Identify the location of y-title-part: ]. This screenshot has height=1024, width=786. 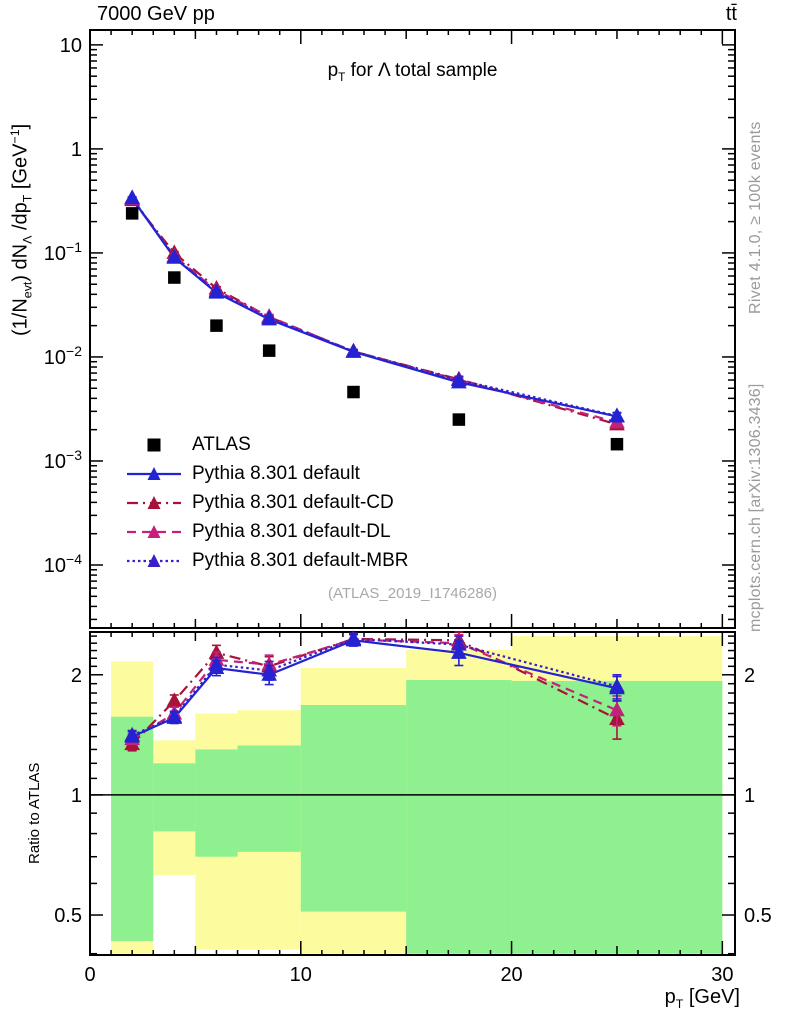
(20, 126).